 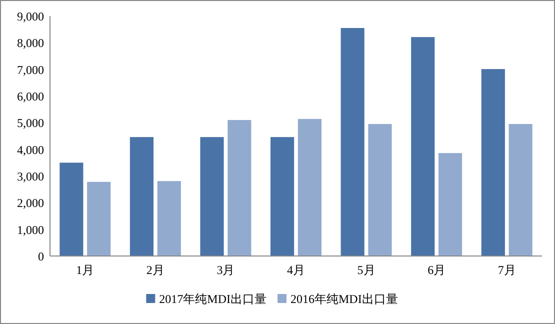 What do you see at coordinates (155, 270) in the screenshot?
I see `x-tick-label: 2月` at bounding box center [155, 270].